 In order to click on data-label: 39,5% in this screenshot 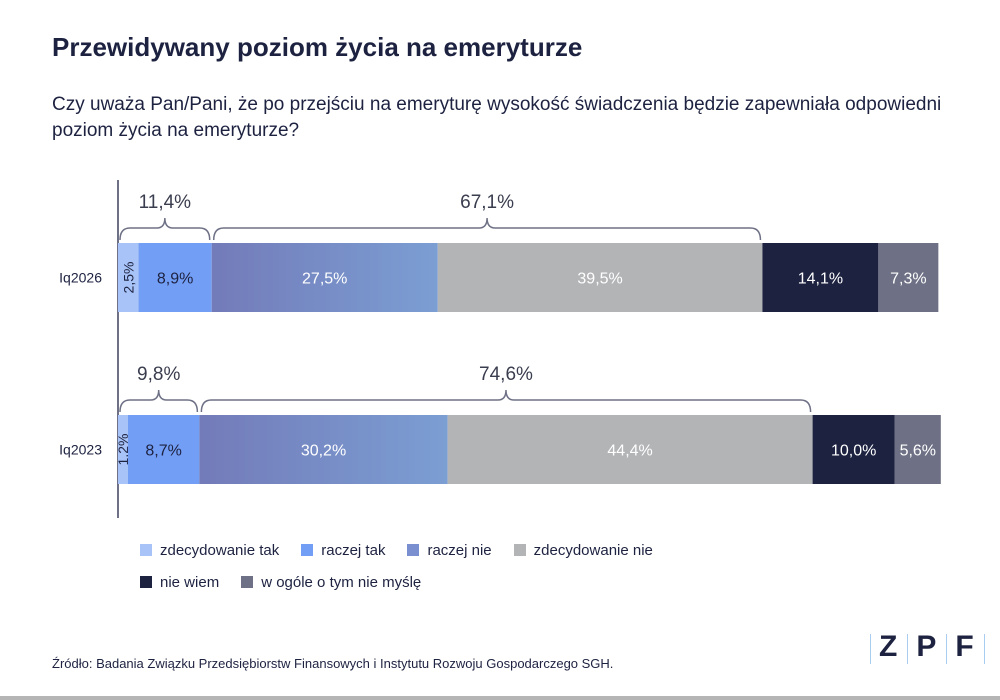, I will do `click(599, 279)`.